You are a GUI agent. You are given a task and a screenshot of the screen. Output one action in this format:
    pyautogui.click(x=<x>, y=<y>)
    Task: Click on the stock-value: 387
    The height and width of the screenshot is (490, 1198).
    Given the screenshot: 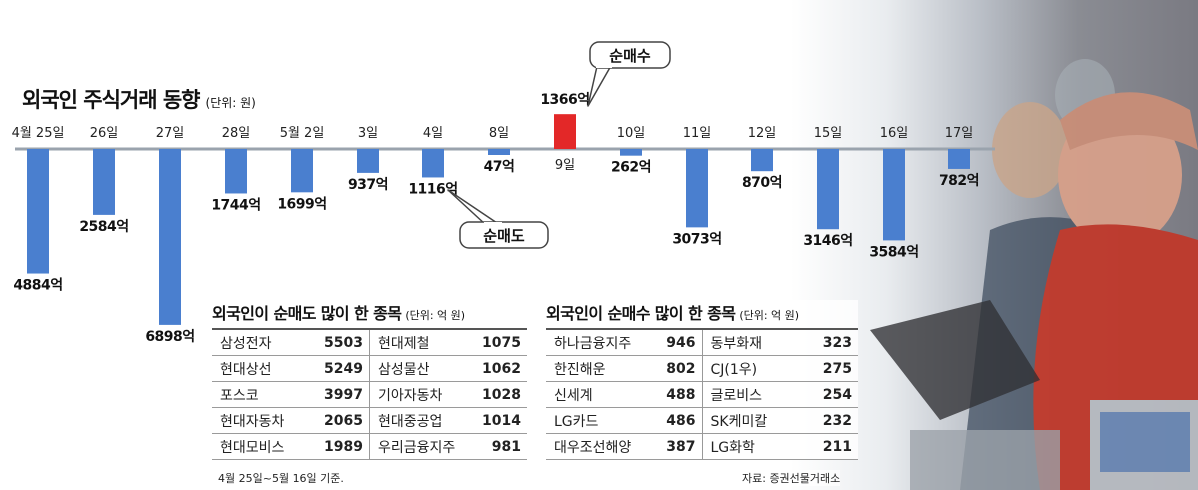 What is the action you would take?
    pyautogui.click(x=681, y=446)
    